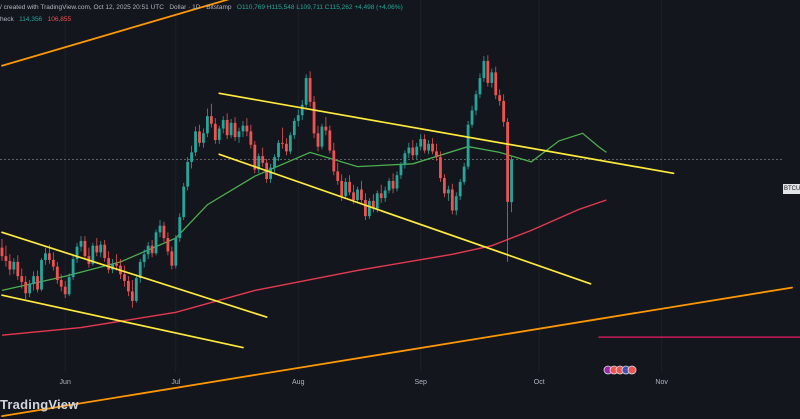 This screenshot has width=800, height=419. I want to click on trendline-channel-a-upper, so click(134, 274).